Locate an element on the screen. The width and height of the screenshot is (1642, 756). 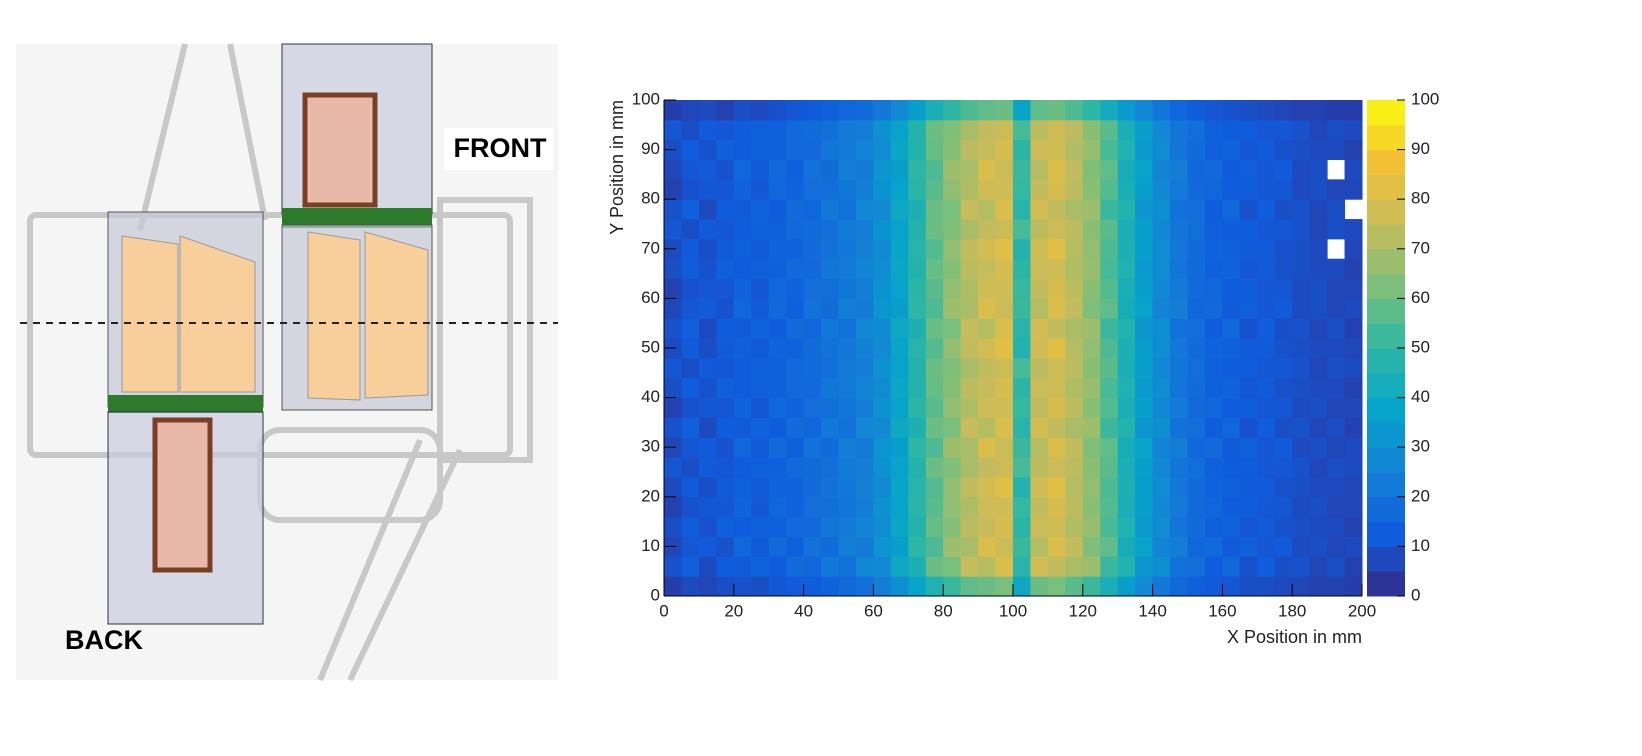
colorbar-tick-label: 30 is located at coordinates (1420, 446).